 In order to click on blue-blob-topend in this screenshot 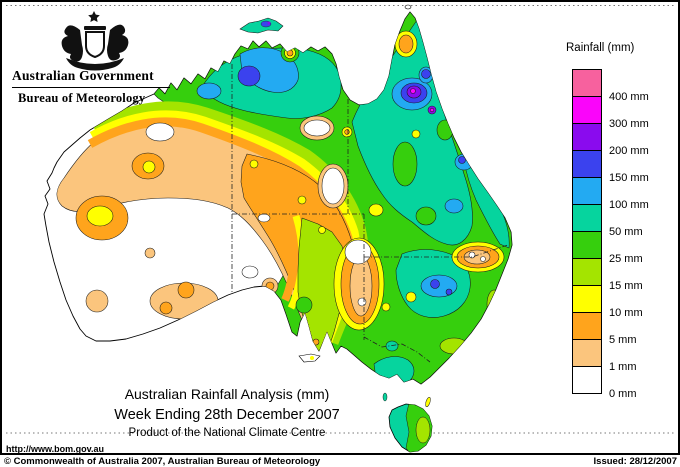, I will do `click(249, 76)`.